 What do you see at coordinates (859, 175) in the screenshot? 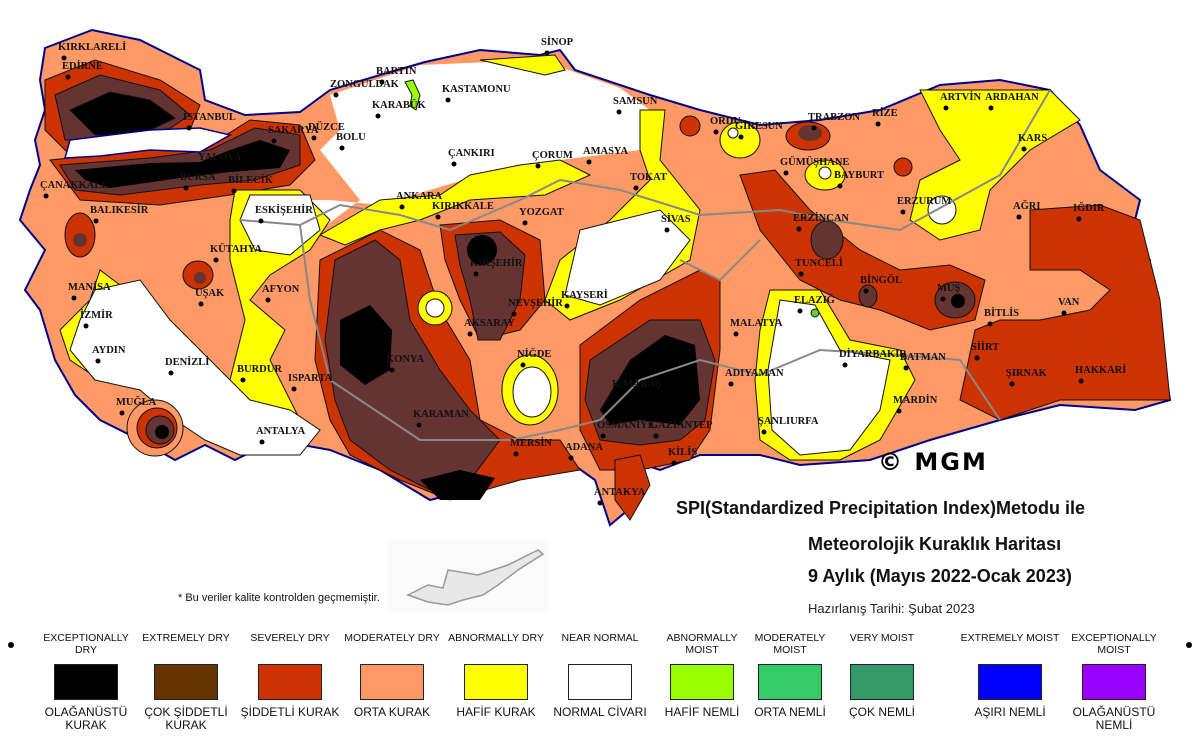
I see `city-label: BAYBURT` at bounding box center [859, 175].